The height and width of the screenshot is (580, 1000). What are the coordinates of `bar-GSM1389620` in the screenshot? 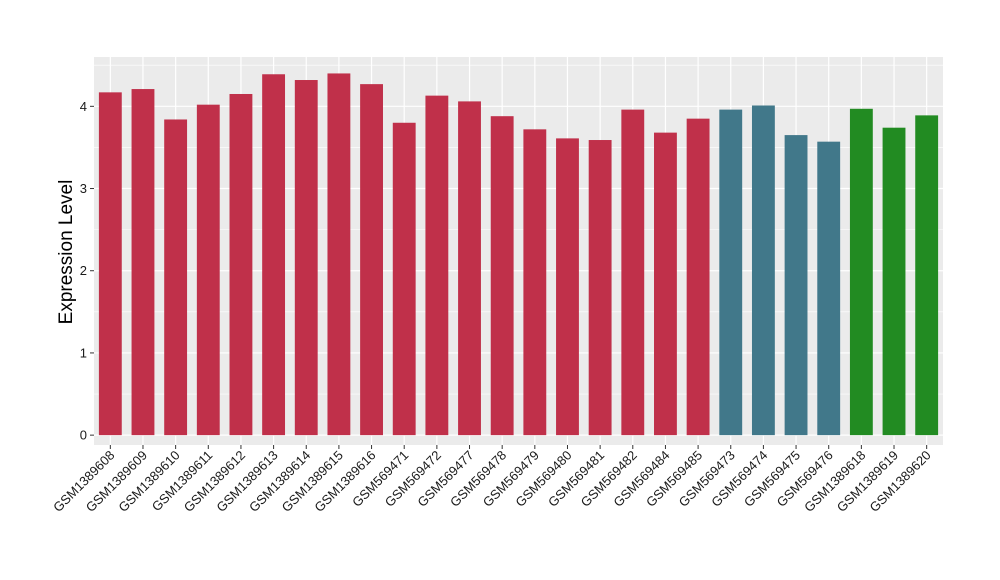 It's located at (927, 275).